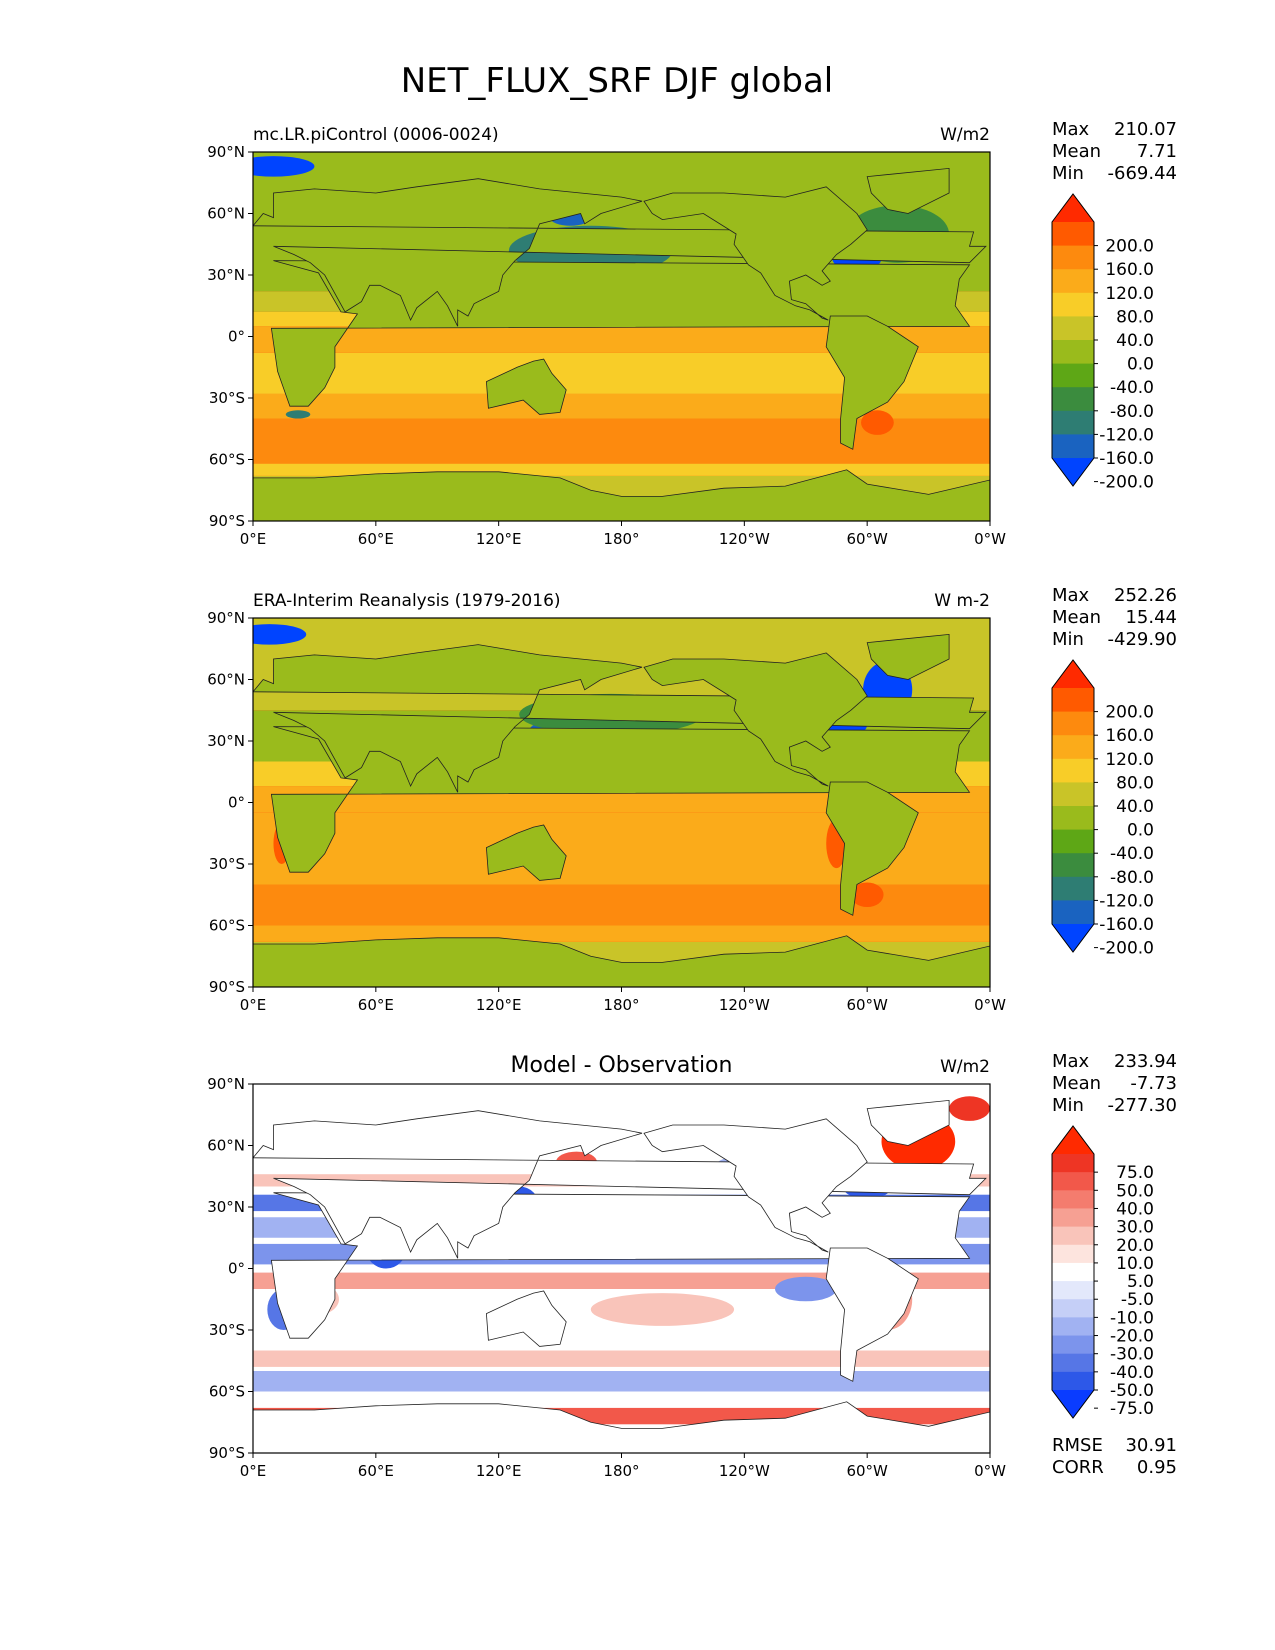 This screenshot has height=1650, width=1275. I want to click on footer-stat-label: RMSE, so click(1077, 1445).